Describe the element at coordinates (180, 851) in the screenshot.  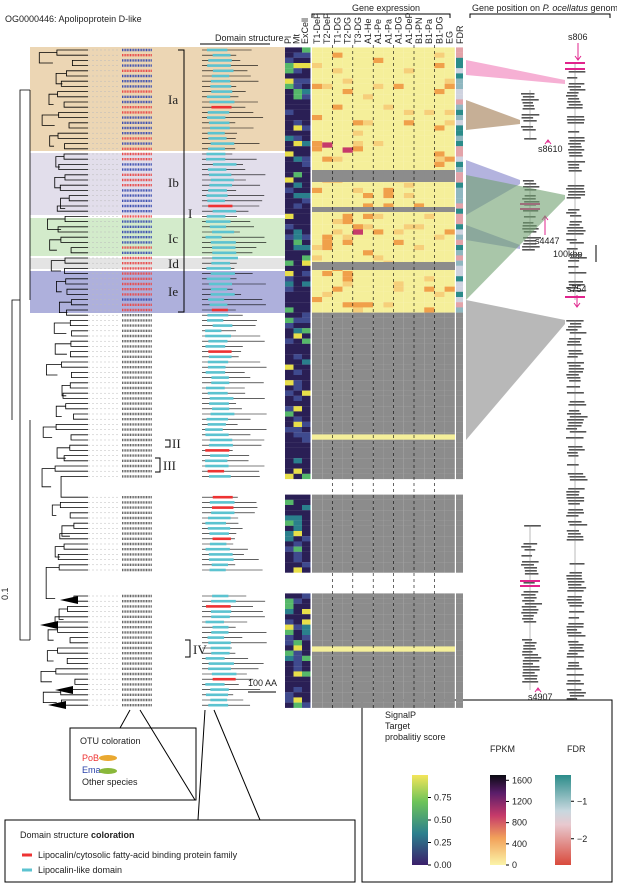
I see `domain-legend-box` at that location.